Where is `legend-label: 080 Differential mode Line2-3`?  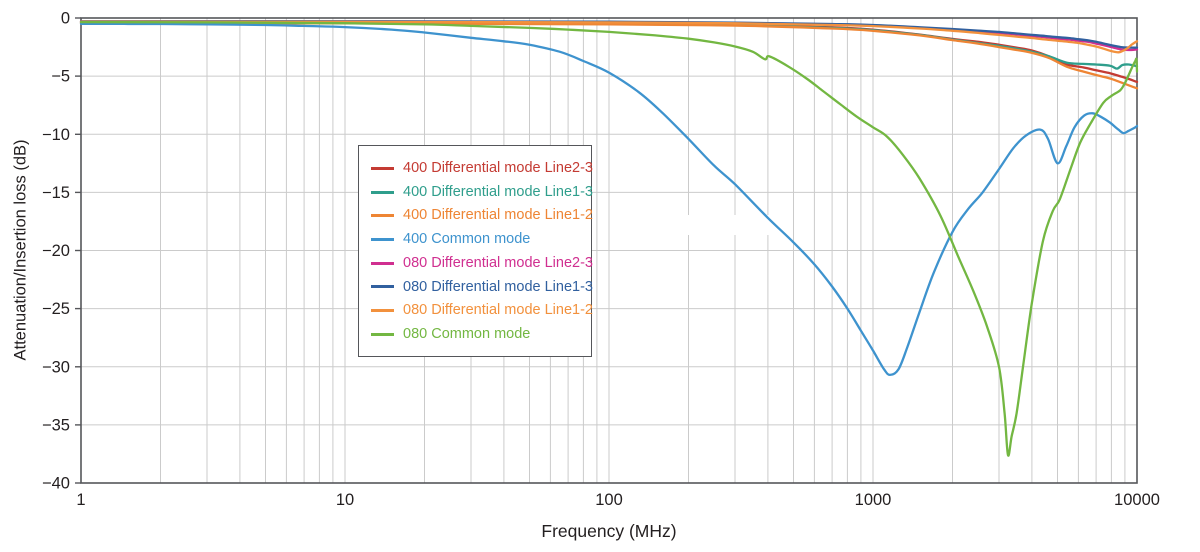 legend-label: 080 Differential mode Line2-3 is located at coordinates (498, 262).